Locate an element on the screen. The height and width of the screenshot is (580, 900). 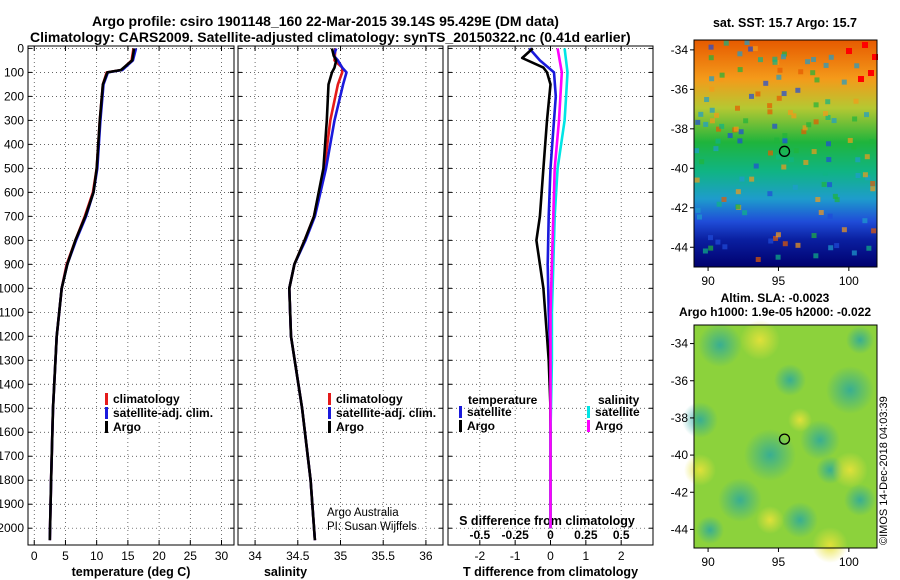
x-tick-label: 5 is located at coordinates (65, 556).